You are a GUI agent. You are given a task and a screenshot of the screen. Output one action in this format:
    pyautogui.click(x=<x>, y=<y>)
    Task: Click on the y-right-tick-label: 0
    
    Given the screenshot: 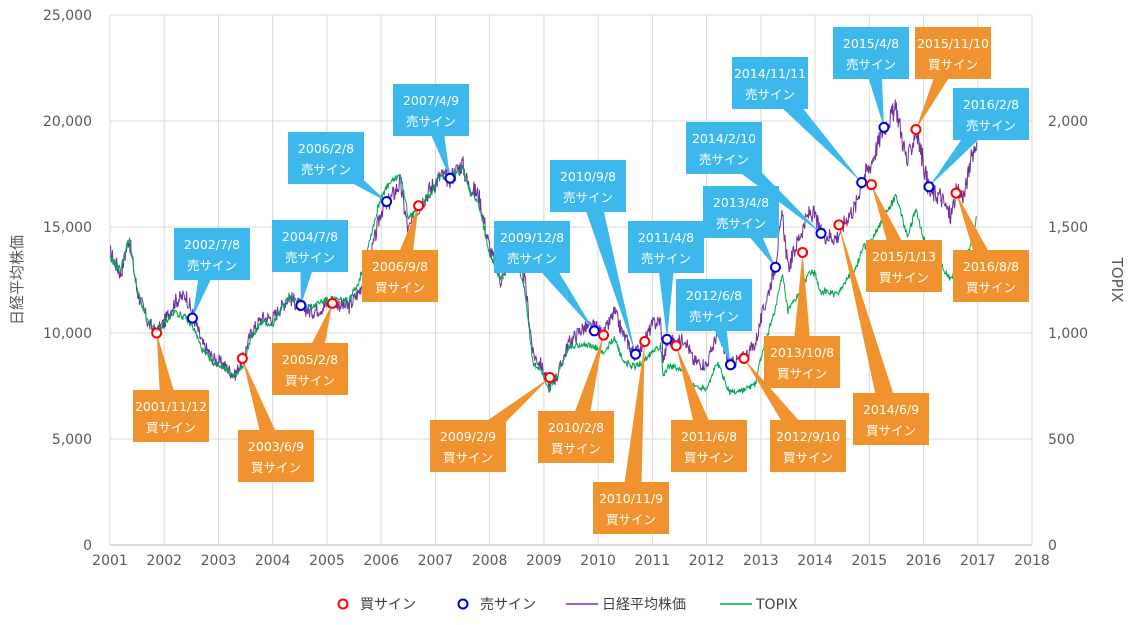 What is the action you would take?
    pyautogui.click(x=1052, y=546)
    